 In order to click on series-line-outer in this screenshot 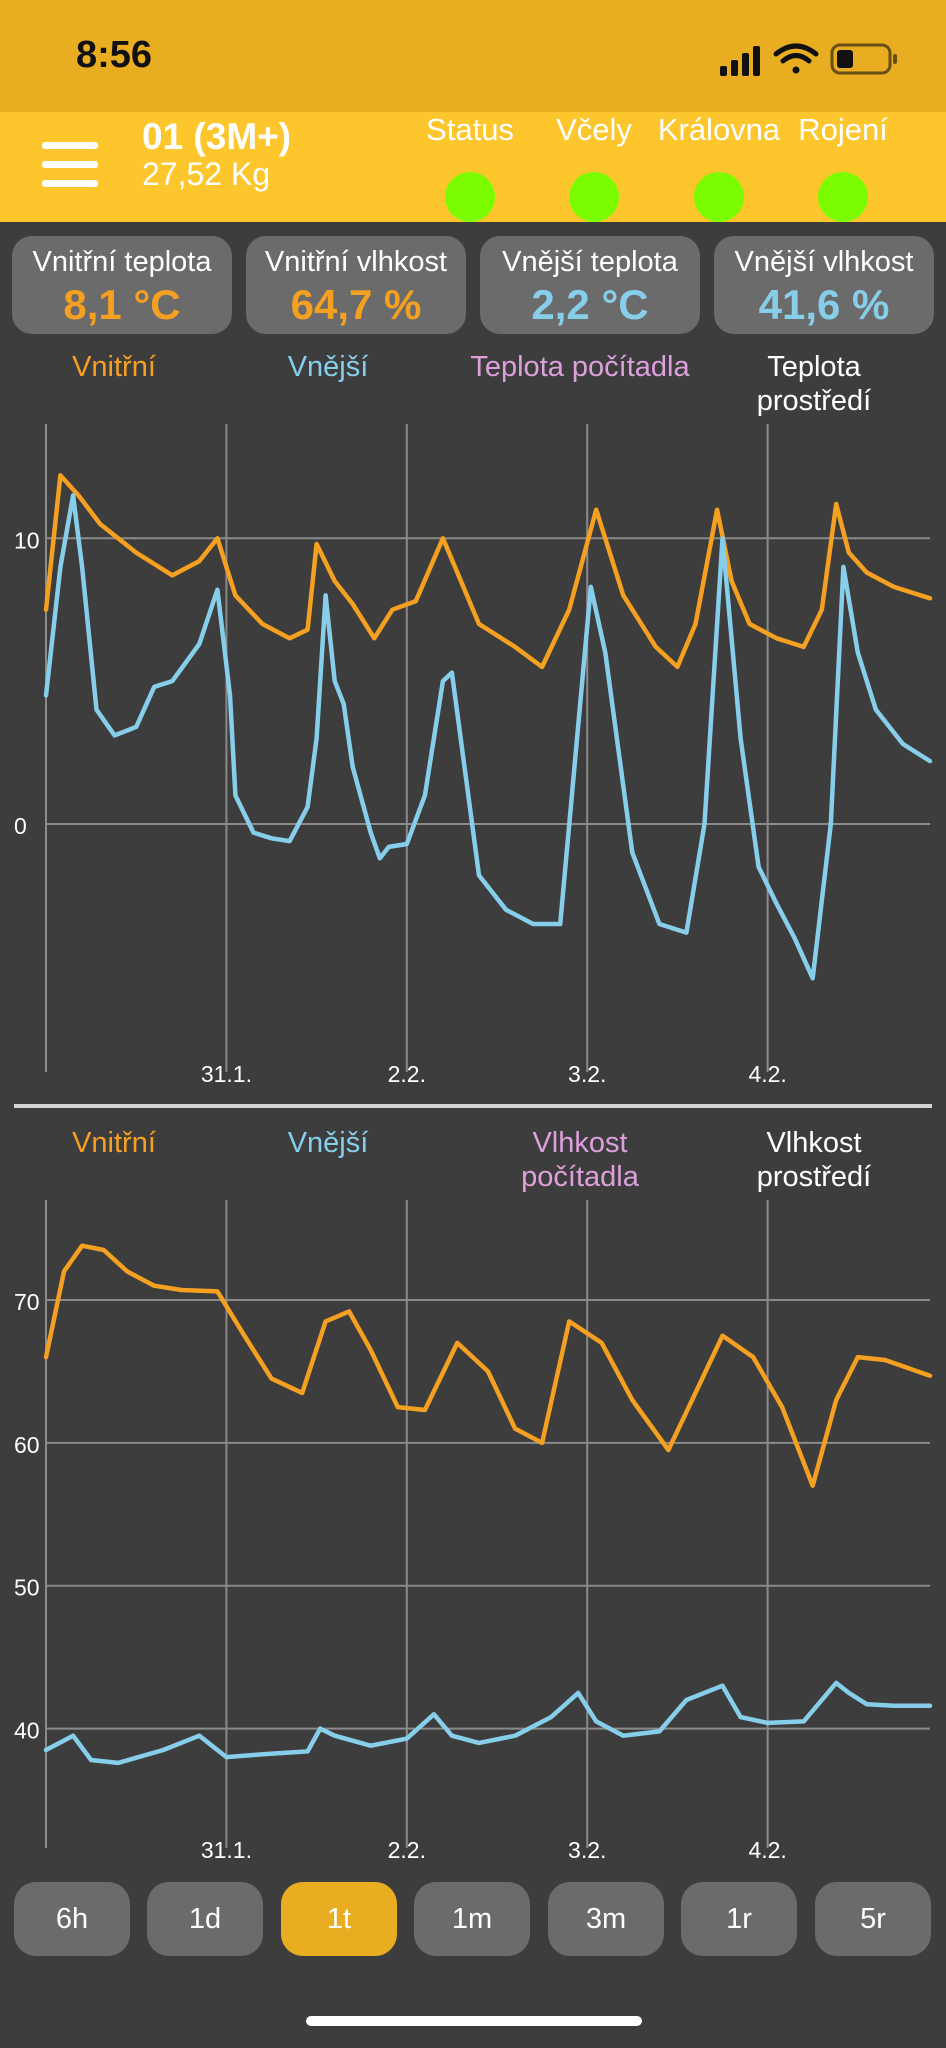, I will do `click(488, 1723)`.